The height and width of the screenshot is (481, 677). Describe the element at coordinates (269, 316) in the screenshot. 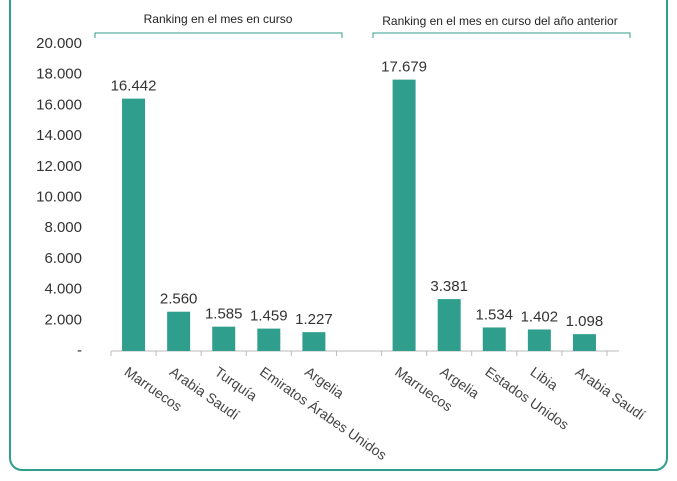

I see `value-label: 1.459` at that location.